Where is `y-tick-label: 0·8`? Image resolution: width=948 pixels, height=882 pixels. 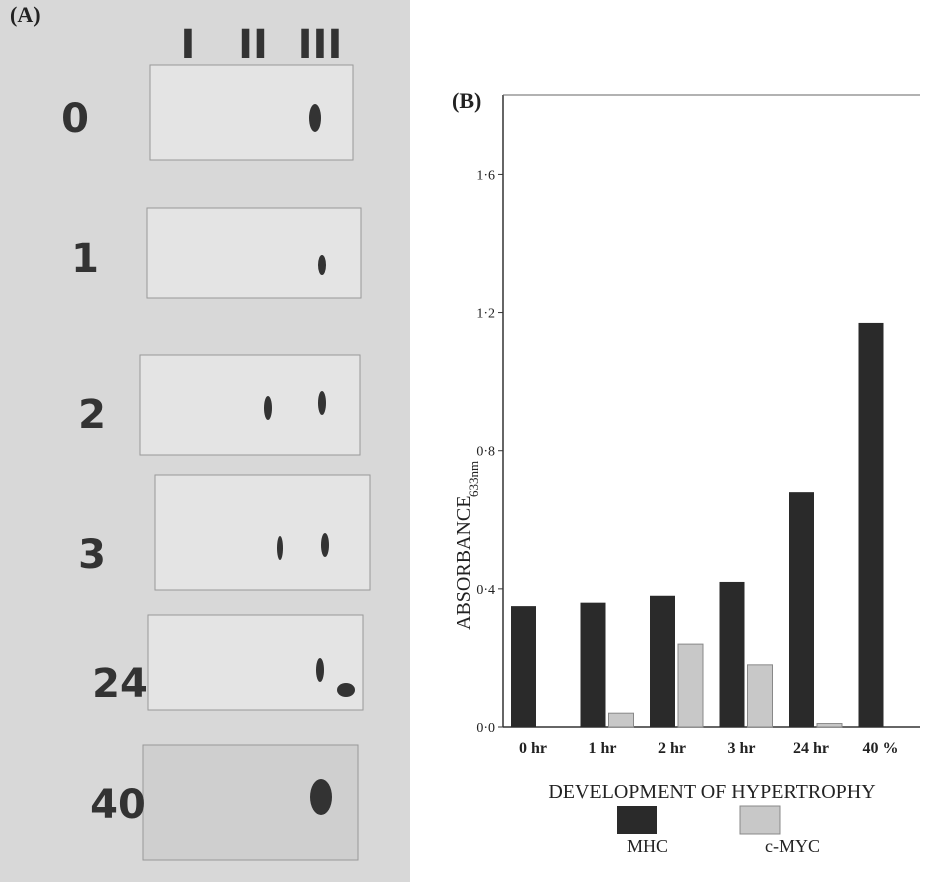
y-tick-label: 0·8 is located at coordinates (485, 452).